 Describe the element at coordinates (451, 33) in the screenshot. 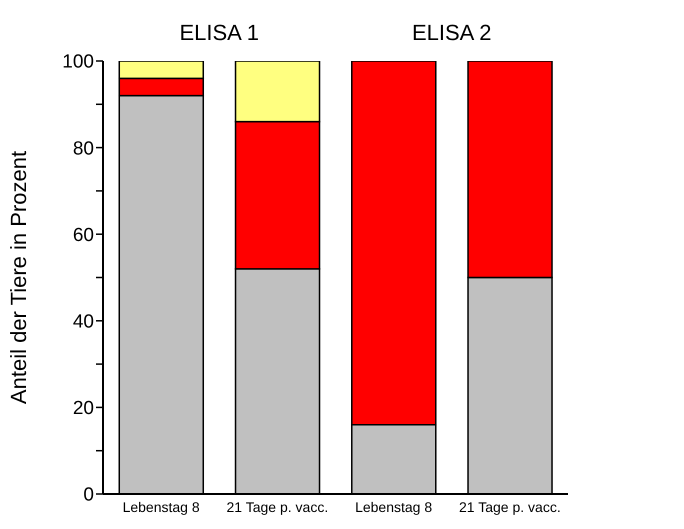

I see `text: ELISA 2` at that location.